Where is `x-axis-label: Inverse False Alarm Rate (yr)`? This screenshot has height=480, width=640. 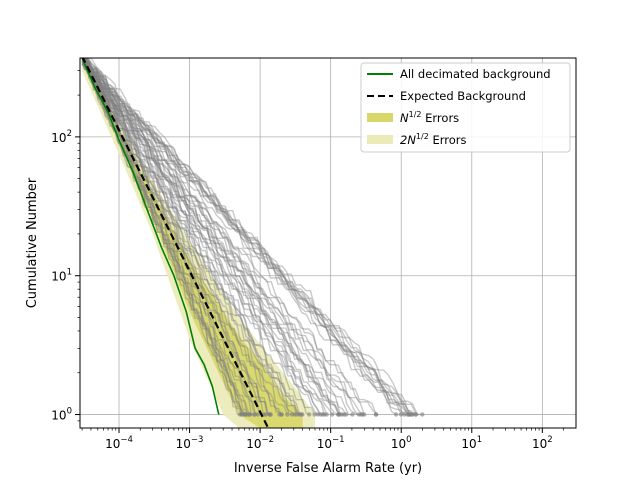 x-axis-label: Inverse False Alarm Rate (yr) is located at coordinates (328, 468).